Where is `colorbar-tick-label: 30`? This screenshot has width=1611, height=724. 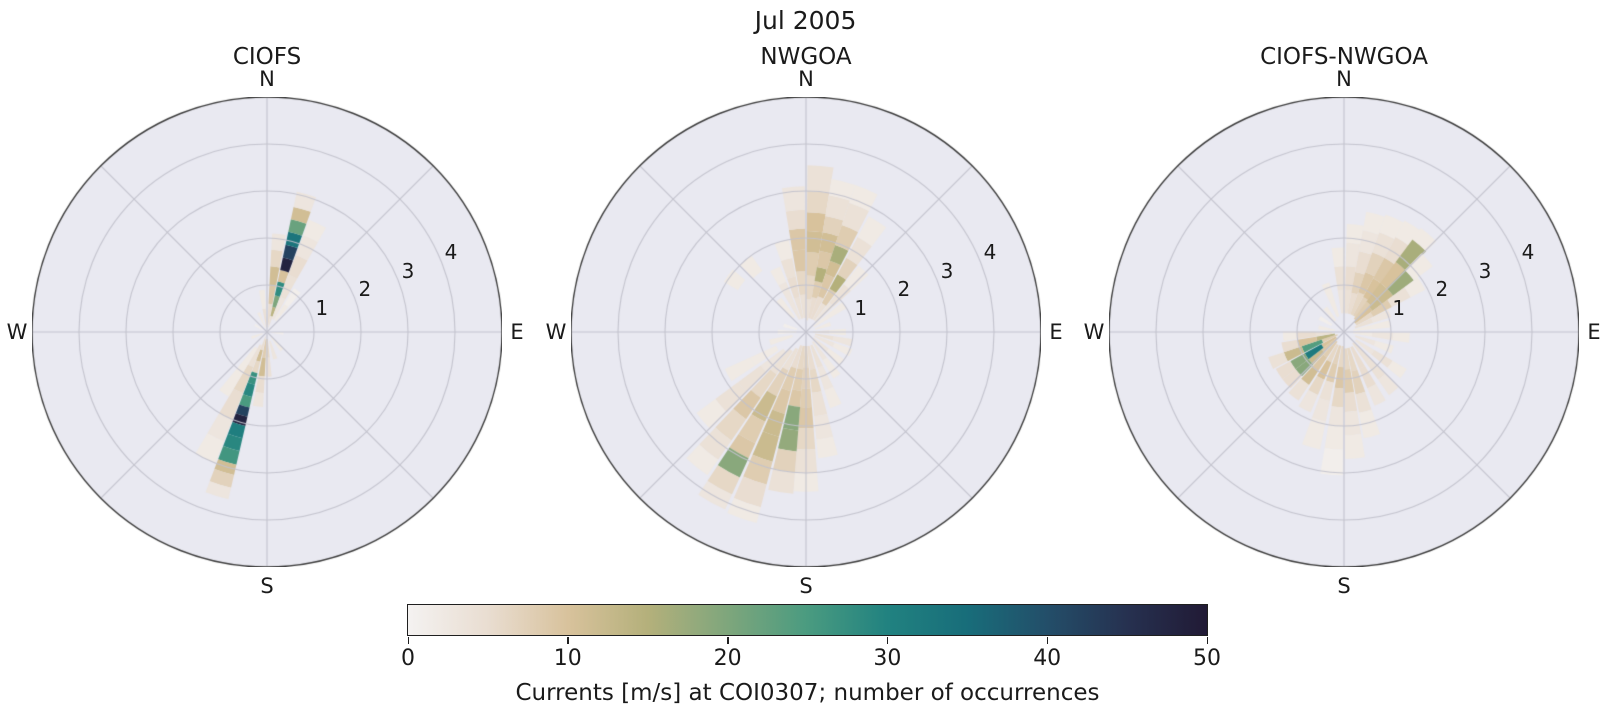
colorbar-tick-label: 30 is located at coordinates (887, 658).